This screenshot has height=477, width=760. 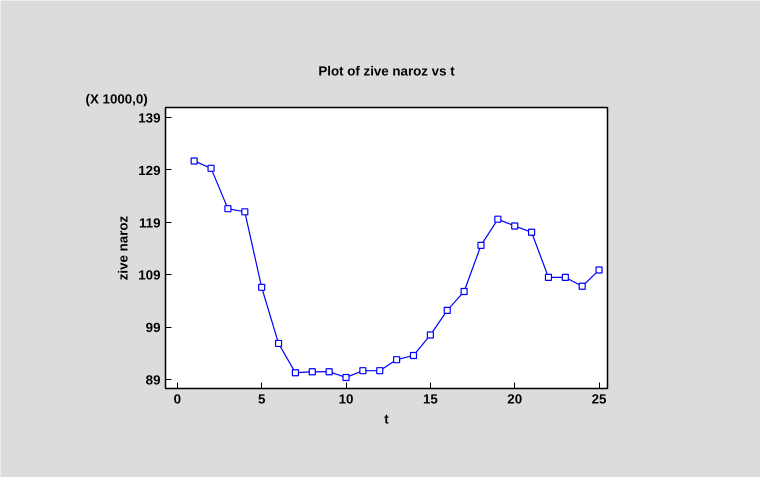 What do you see at coordinates (149, 275) in the screenshot?
I see `y-tick-label: 109` at bounding box center [149, 275].